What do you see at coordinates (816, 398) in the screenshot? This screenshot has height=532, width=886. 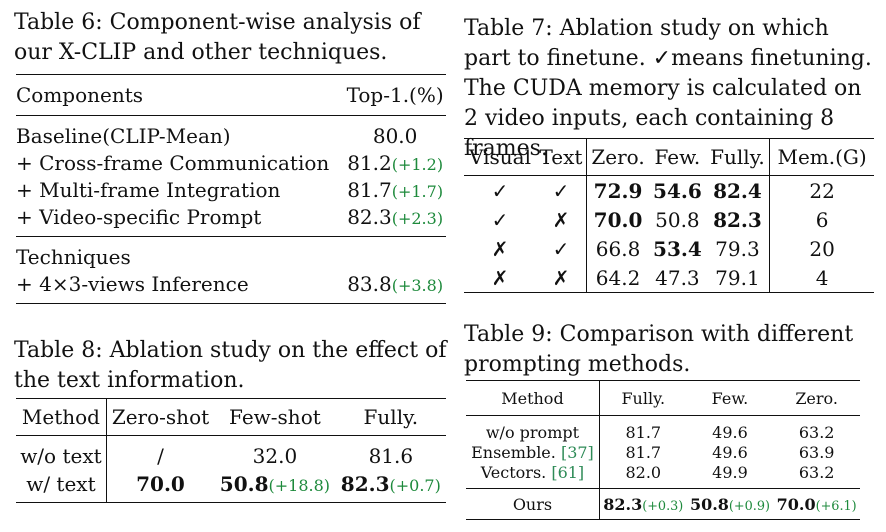 I see `table9-header-zero: Zero.` at bounding box center [816, 398].